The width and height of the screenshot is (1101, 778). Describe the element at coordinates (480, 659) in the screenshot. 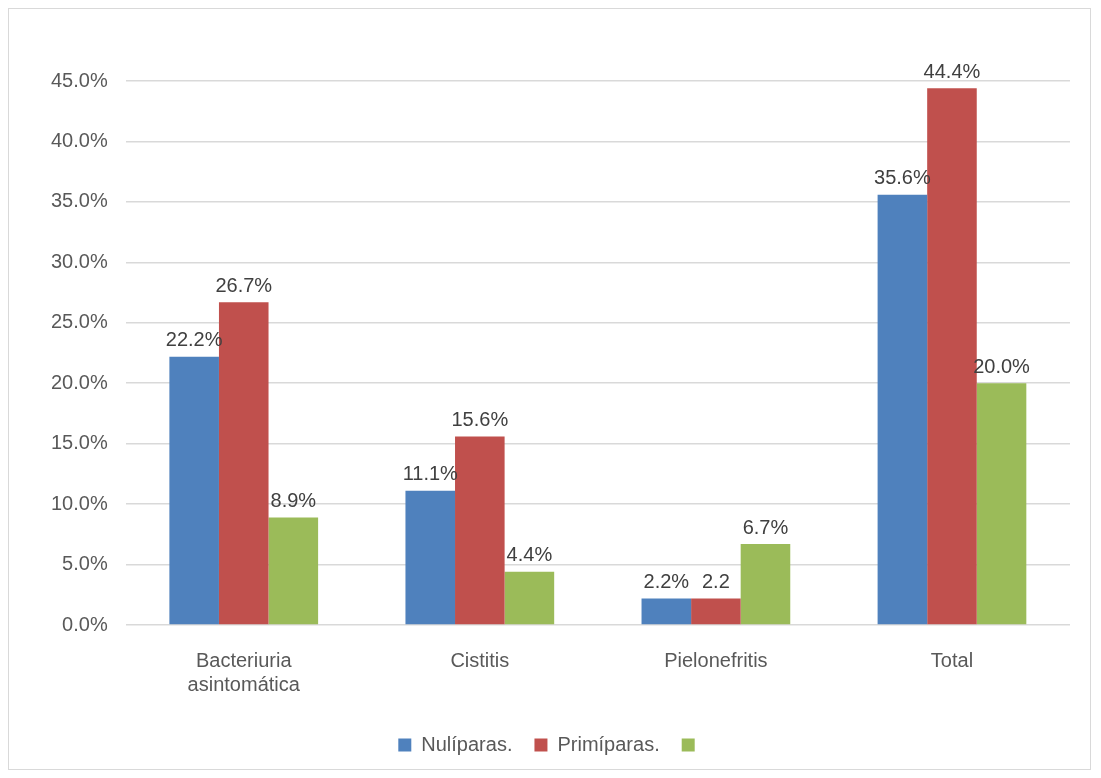

I see `x-tick-label: Cistitis` at that location.